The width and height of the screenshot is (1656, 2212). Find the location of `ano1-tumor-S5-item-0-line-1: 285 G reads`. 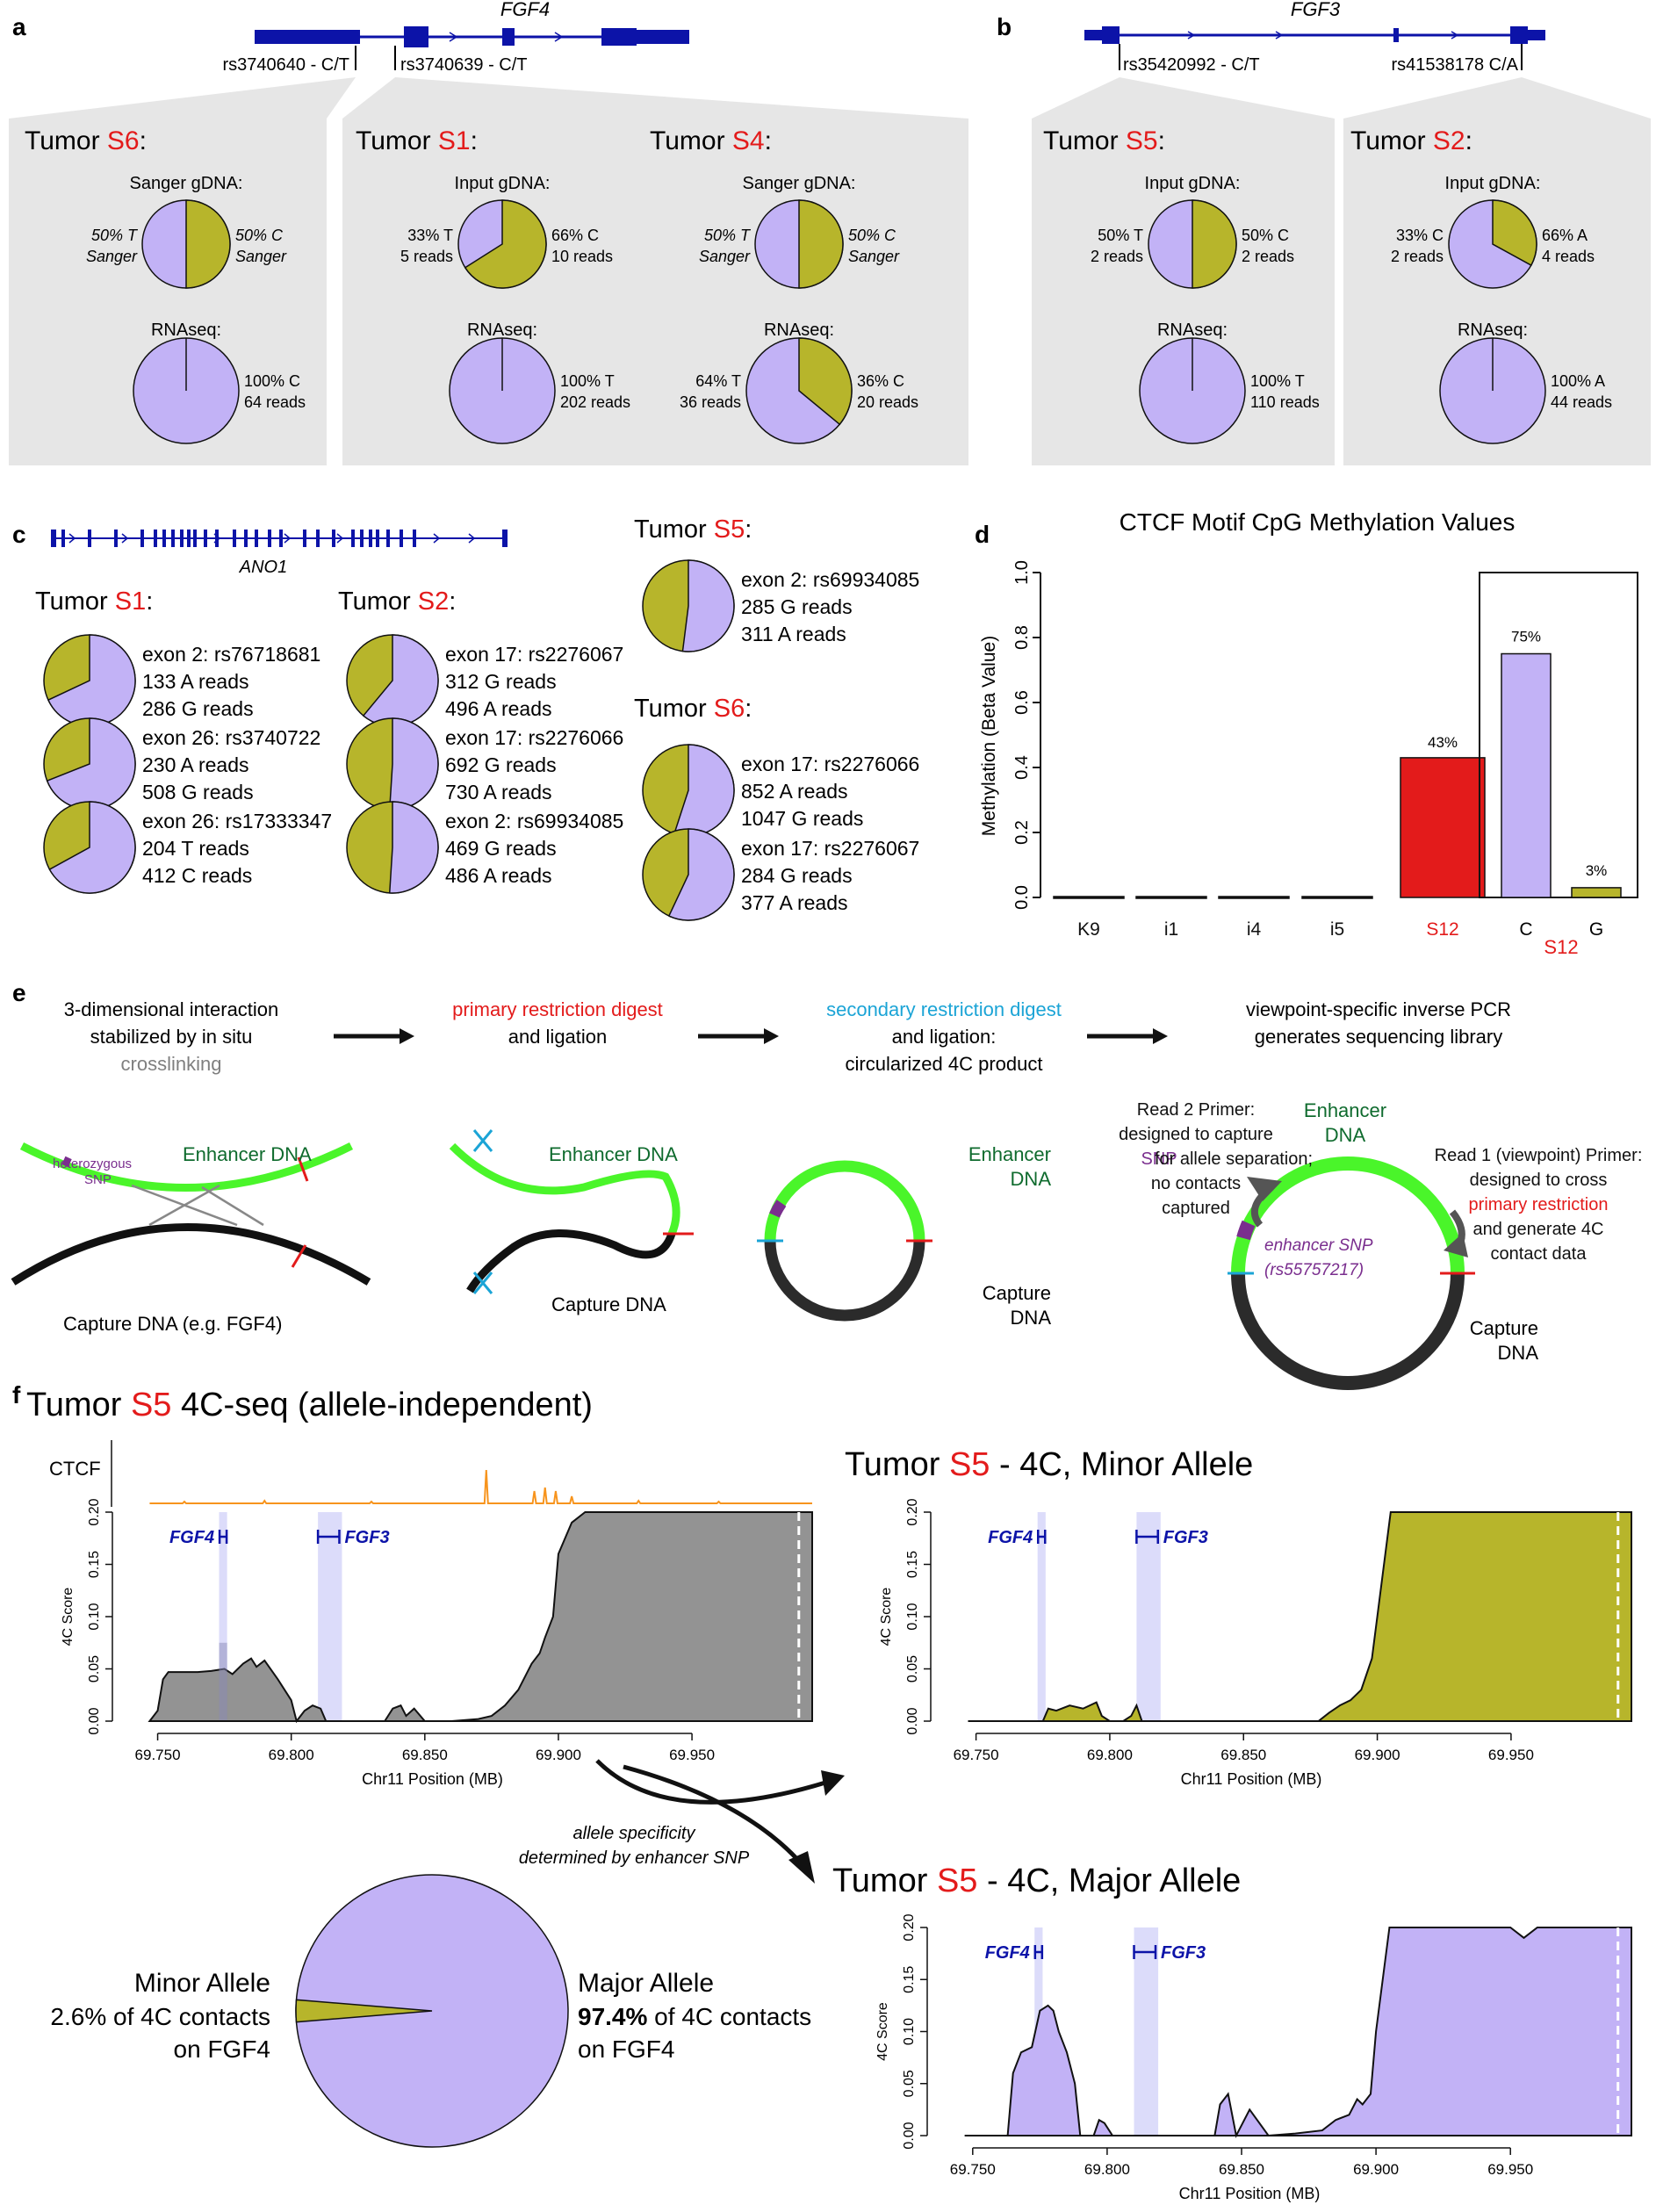

ano1-tumor-S5-item-0-line-1: 285 G reads is located at coordinates (797, 606).